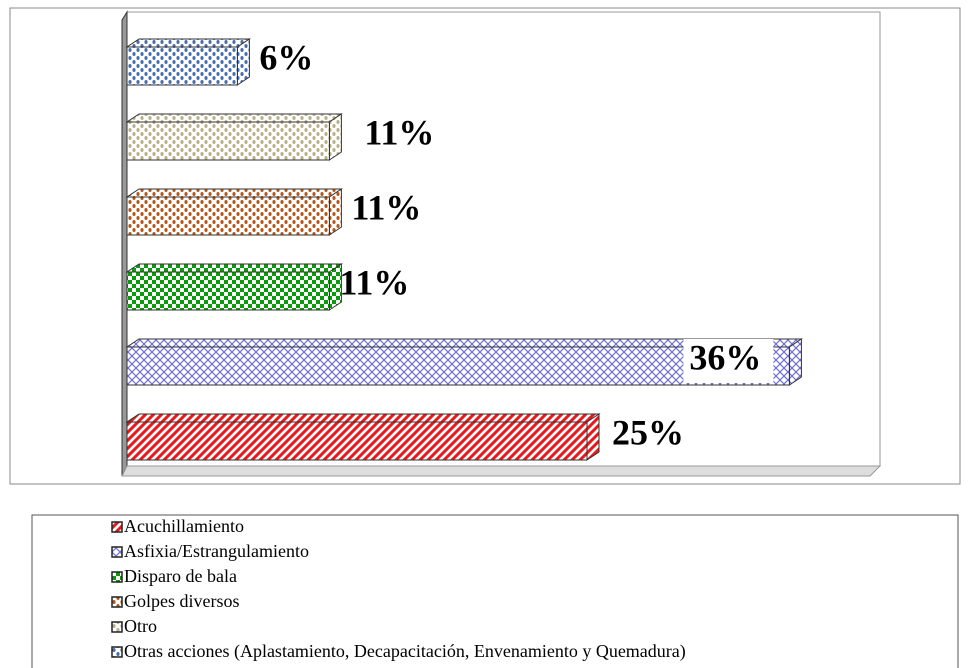 Image resolution: width=971 pixels, height=668 pixels. What do you see at coordinates (286, 57) in the screenshot?
I see `value-label: 6%` at bounding box center [286, 57].